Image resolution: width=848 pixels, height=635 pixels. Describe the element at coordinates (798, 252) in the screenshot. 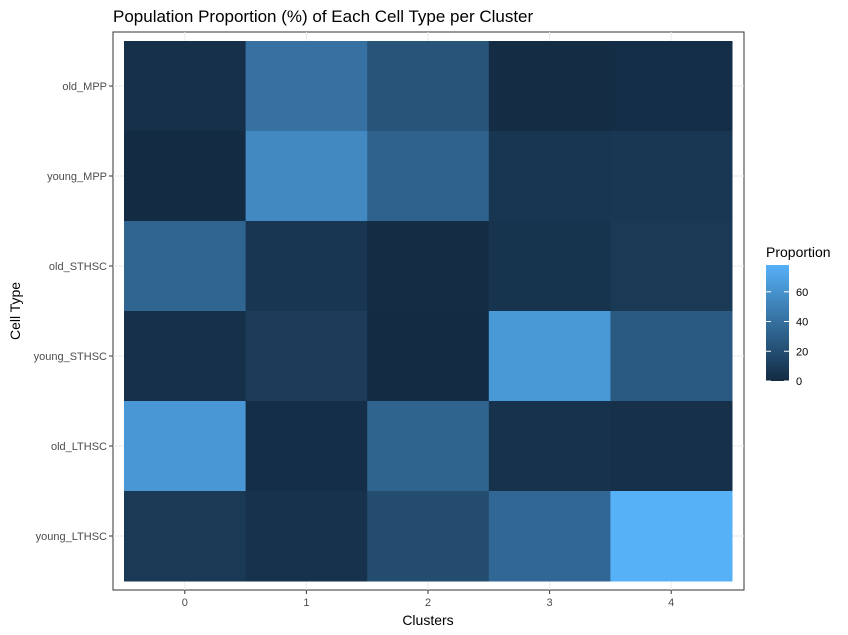

I see `legend-title: Proportion` at that location.